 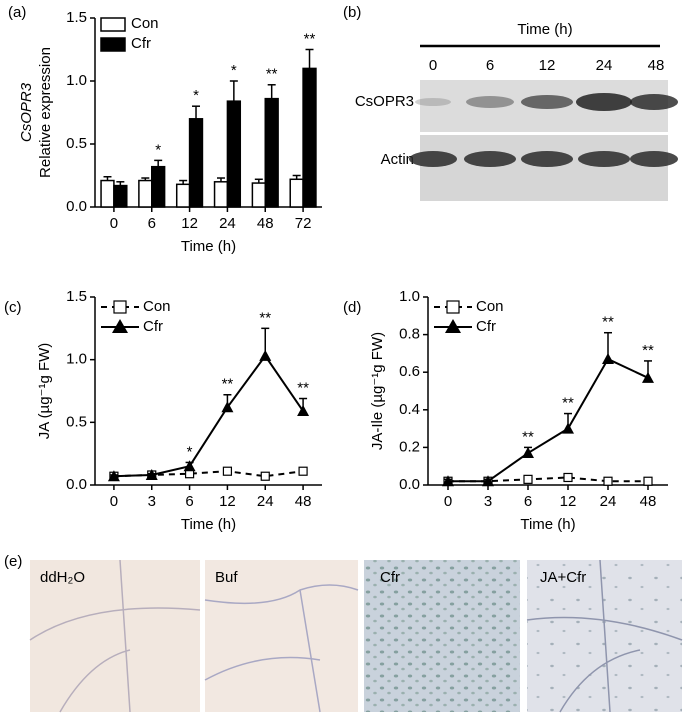 I want to click on photo-stain, so click(x=442, y=636).